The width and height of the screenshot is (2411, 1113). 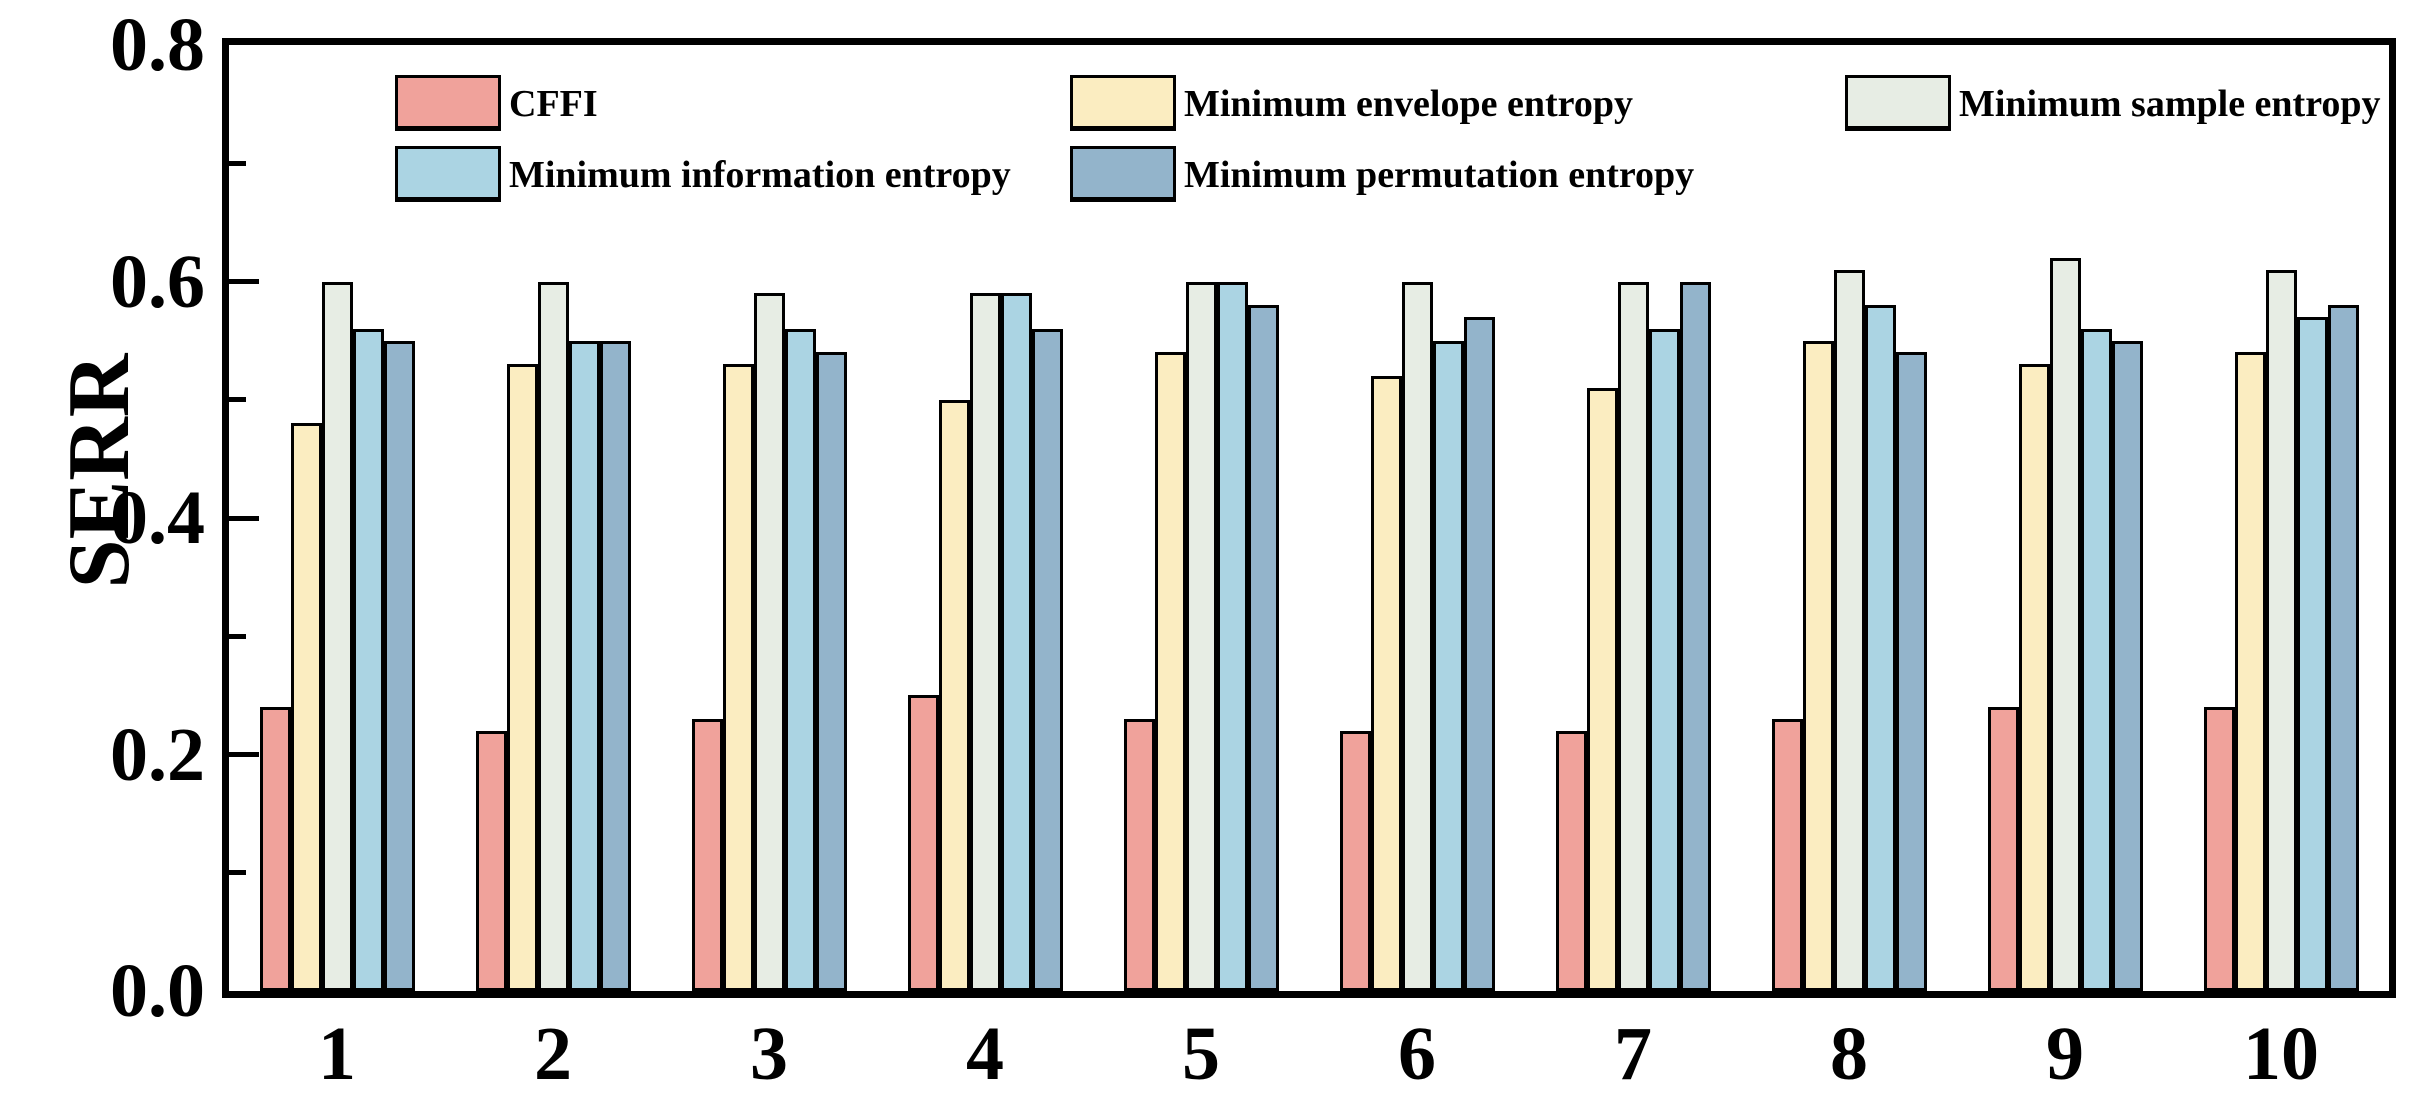 I want to click on legend-label: Minimum sample entropy, so click(x=2170, y=104).